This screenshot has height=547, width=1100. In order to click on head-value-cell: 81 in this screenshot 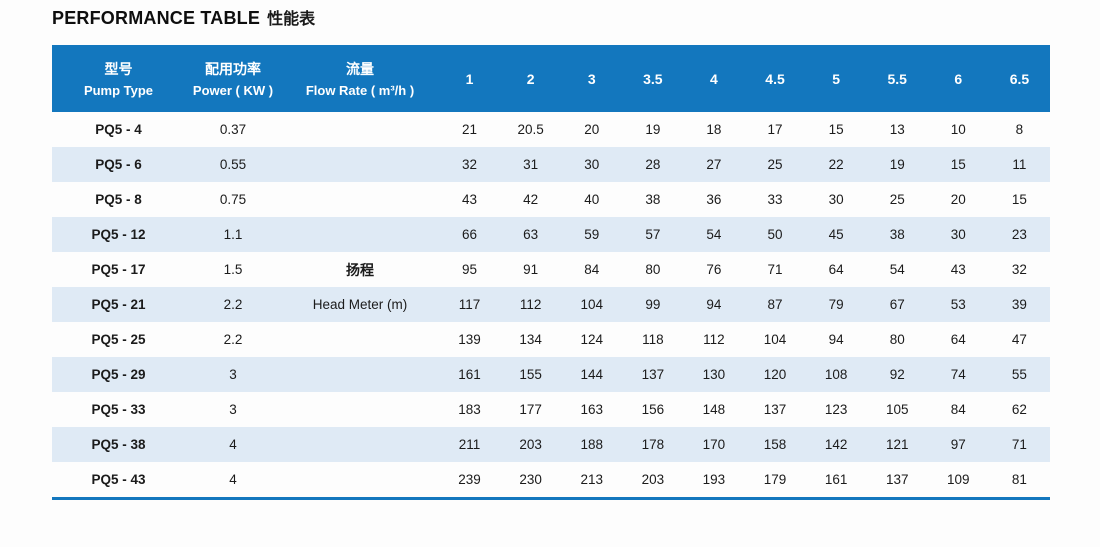, I will do `click(1019, 479)`.